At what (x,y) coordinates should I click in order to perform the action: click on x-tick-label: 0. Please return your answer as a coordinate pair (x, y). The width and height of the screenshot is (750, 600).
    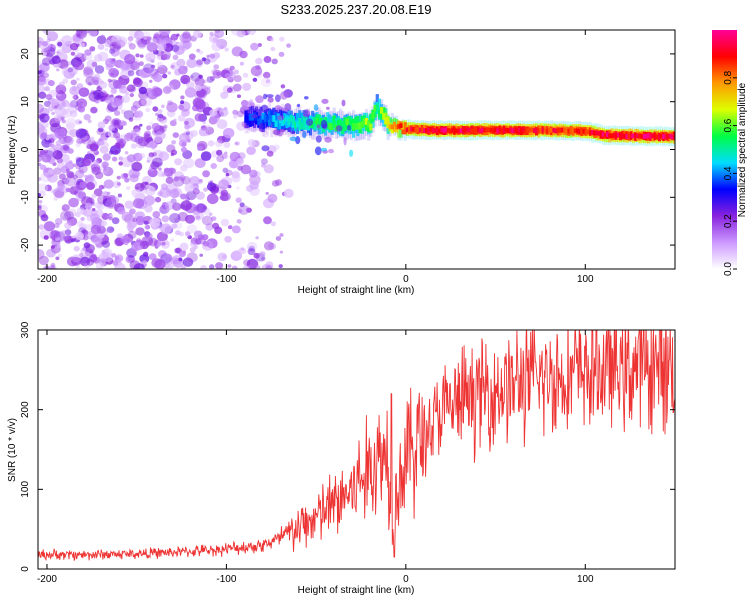
    Looking at the image, I should click on (406, 579).